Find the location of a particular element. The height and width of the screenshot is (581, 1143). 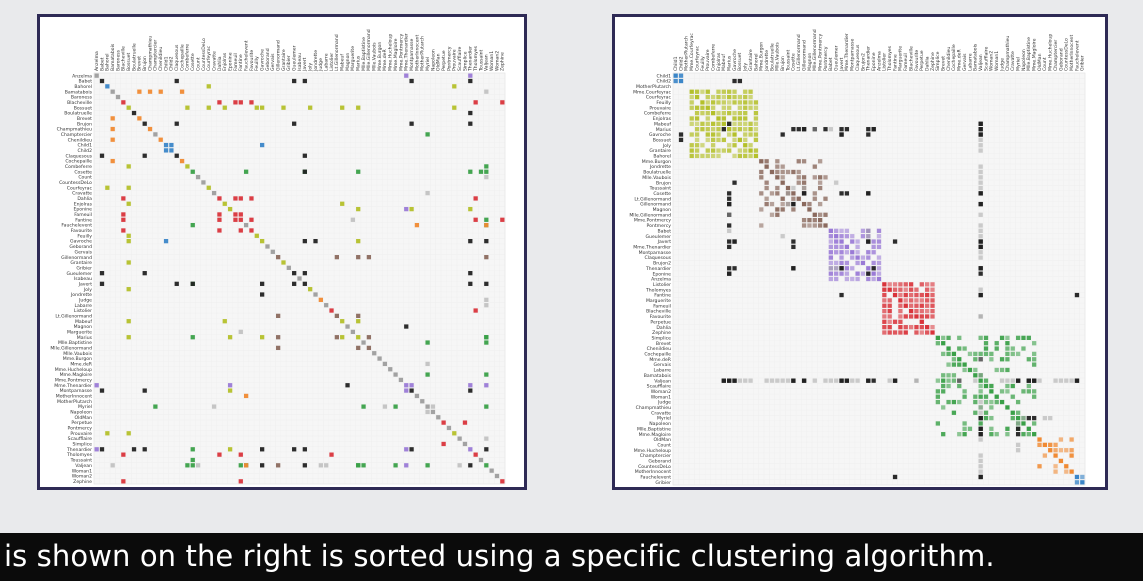

row-label: Combeferre is located at coordinates (657, 114).